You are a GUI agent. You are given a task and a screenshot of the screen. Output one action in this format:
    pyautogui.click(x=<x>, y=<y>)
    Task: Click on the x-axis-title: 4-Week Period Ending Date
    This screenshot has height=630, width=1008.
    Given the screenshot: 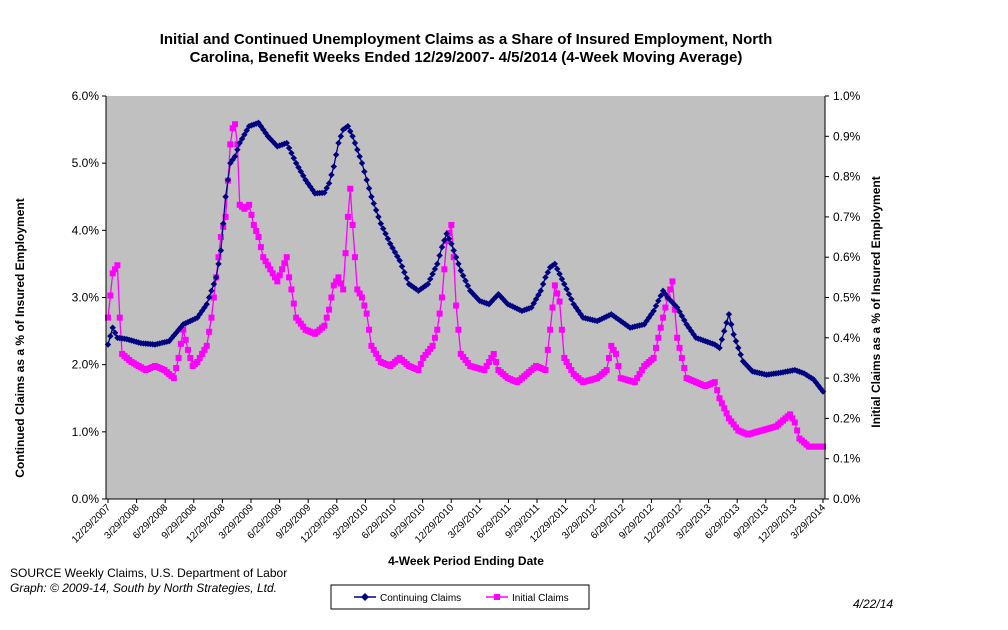 What is the action you would take?
    pyautogui.click(x=466, y=561)
    